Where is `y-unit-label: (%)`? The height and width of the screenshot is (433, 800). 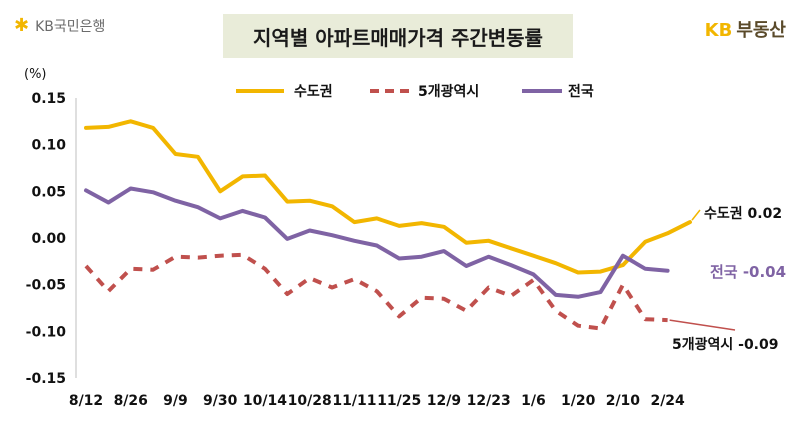
y-unit-label: (%) is located at coordinates (35, 74).